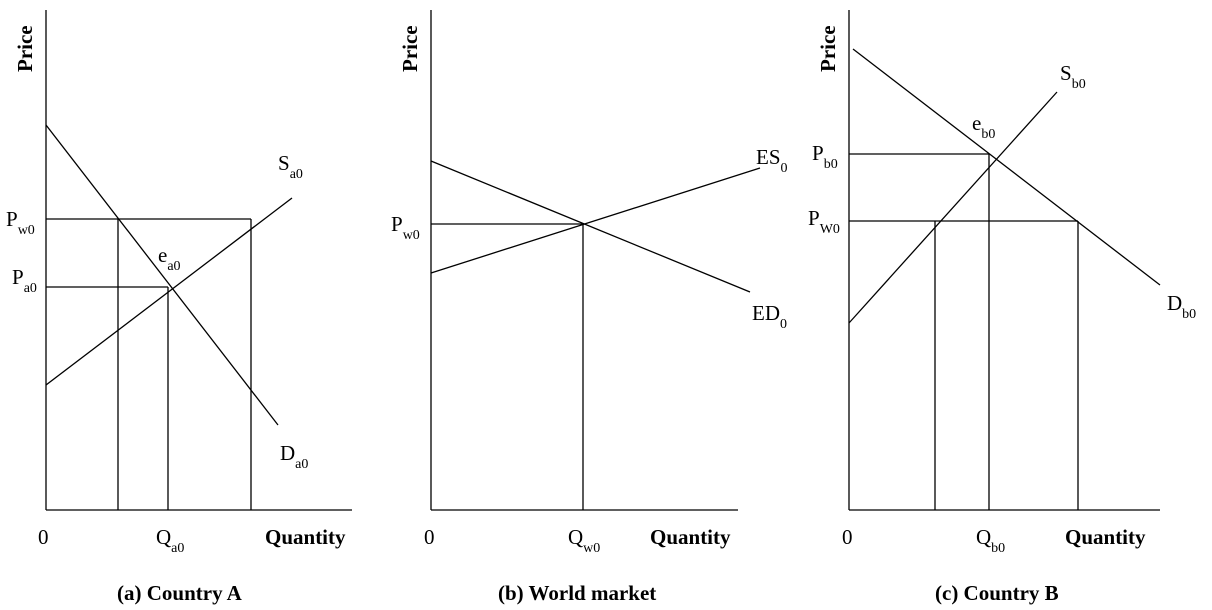 The image size is (1212, 610). Describe the element at coordinates (43, 537) in the screenshot. I see `origin-label-a: 0` at that location.